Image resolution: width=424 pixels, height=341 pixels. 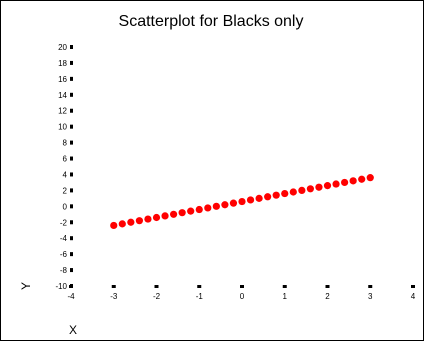 What do you see at coordinates (64, 222) in the screenshot?
I see `y-tick-label: -2` at bounding box center [64, 222].